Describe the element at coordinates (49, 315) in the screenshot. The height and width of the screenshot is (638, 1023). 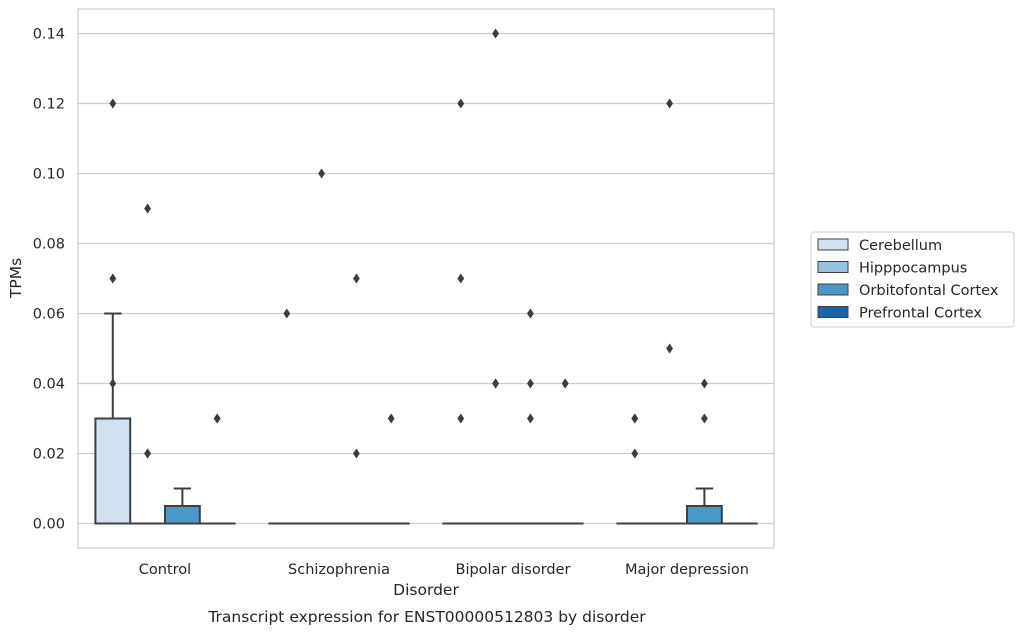
I see `y-tick-label: 0.06` at that location.